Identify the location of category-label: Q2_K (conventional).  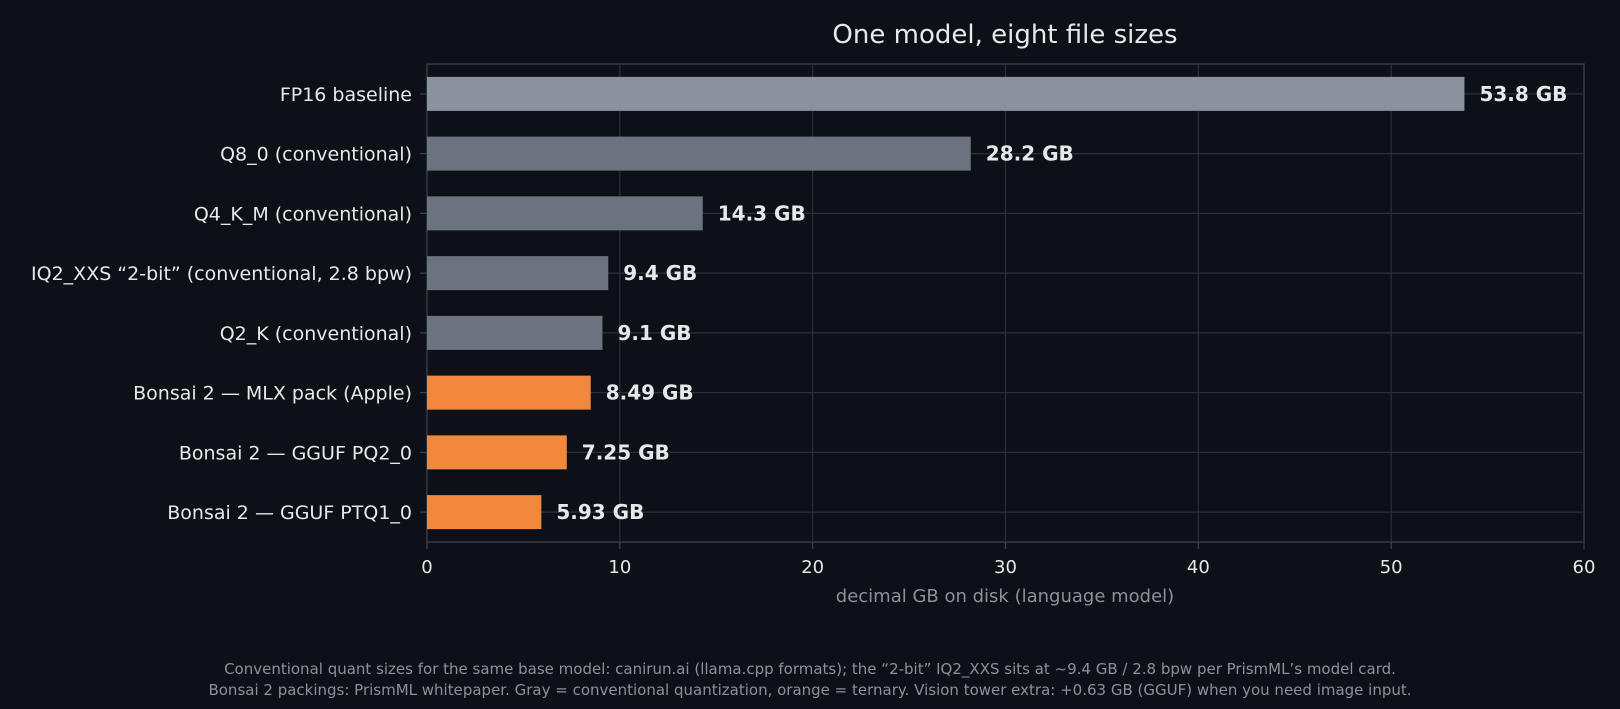
(316, 334).